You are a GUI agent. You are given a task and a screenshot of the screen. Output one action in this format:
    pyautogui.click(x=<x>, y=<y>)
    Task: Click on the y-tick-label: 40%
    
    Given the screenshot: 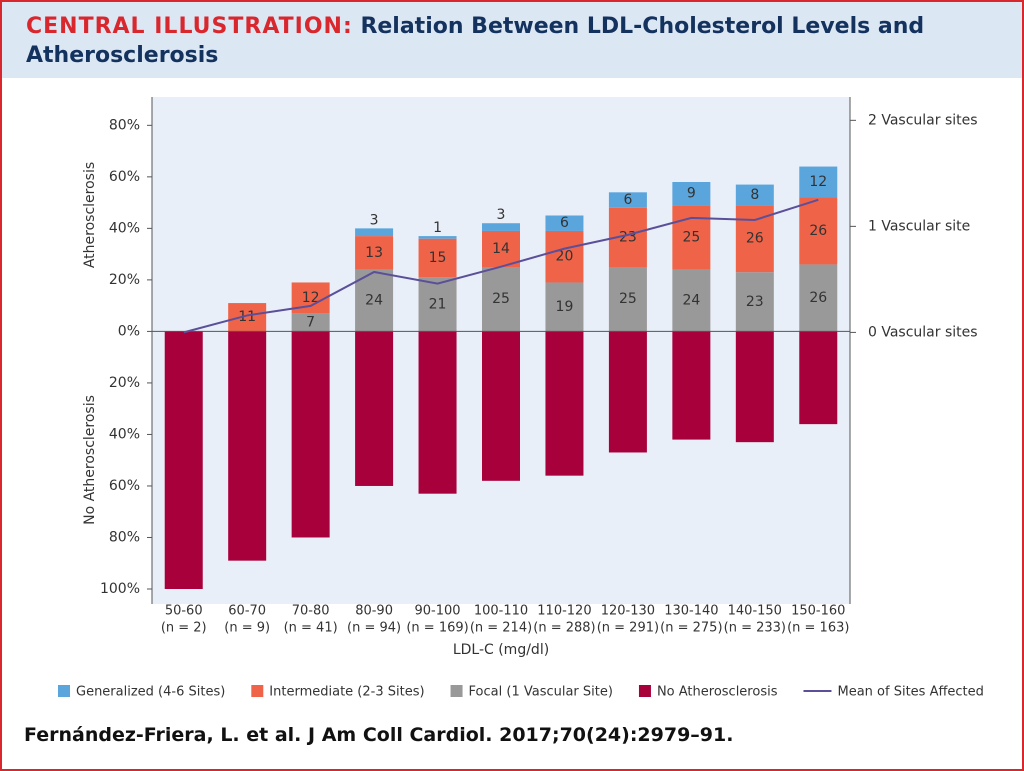 What is the action you would take?
    pyautogui.click(x=124, y=228)
    